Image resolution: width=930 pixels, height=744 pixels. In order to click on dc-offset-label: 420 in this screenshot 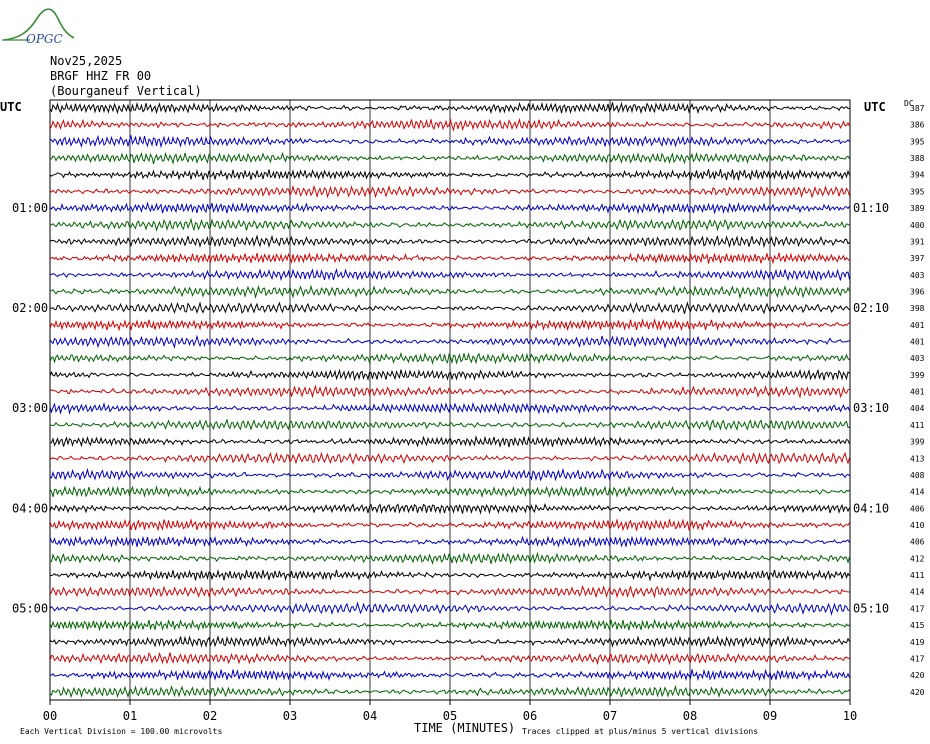, I will do `click(917, 692)`.